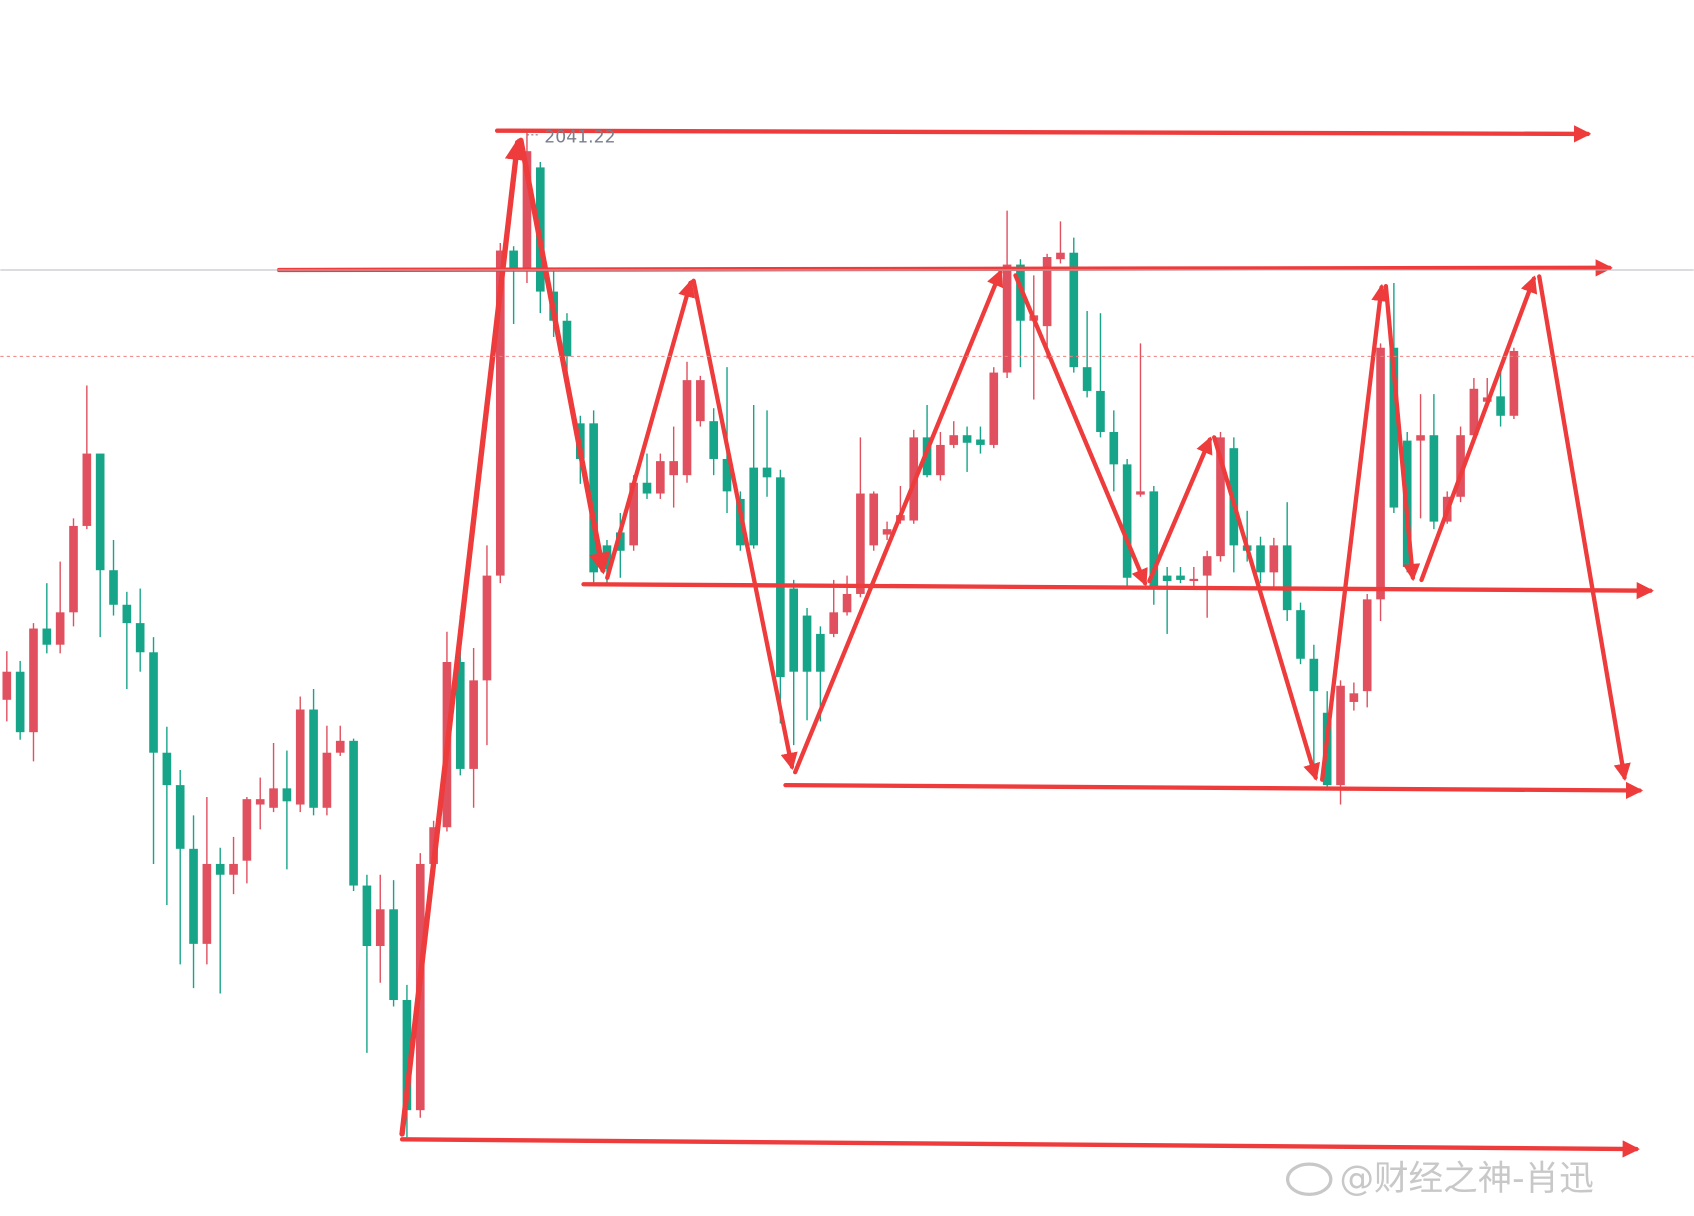  I want to click on peak-label: 2041.22, so click(579, 137).